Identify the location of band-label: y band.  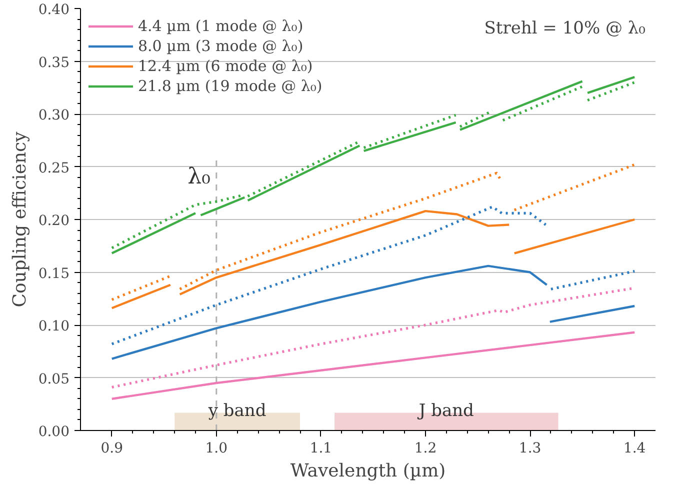
(236, 411).